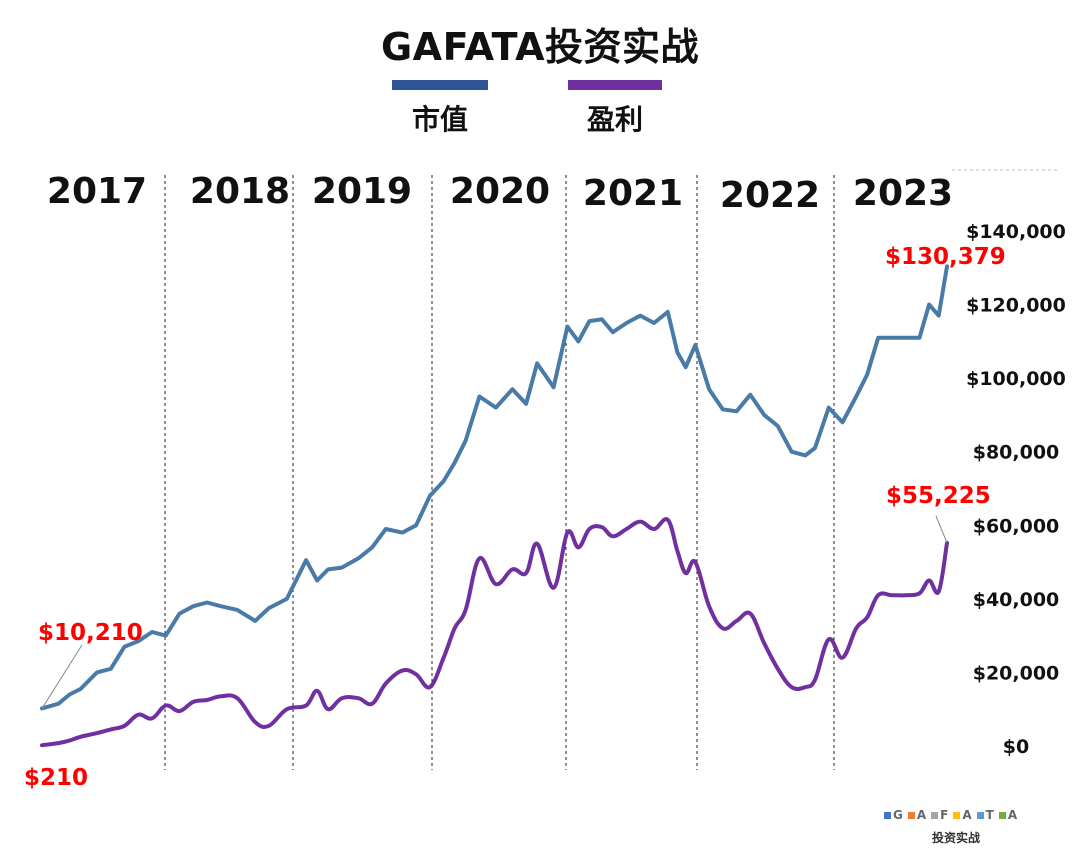 The image size is (1080, 865). I want to click on annotation-start-value: $10,210, so click(90, 633).